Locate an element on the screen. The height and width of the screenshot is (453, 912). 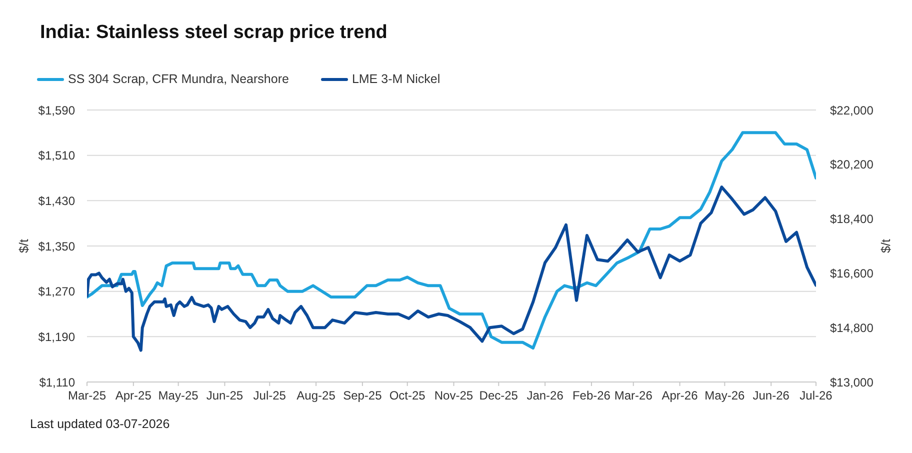
x-tick-label: Nov-25 is located at coordinates (454, 395).